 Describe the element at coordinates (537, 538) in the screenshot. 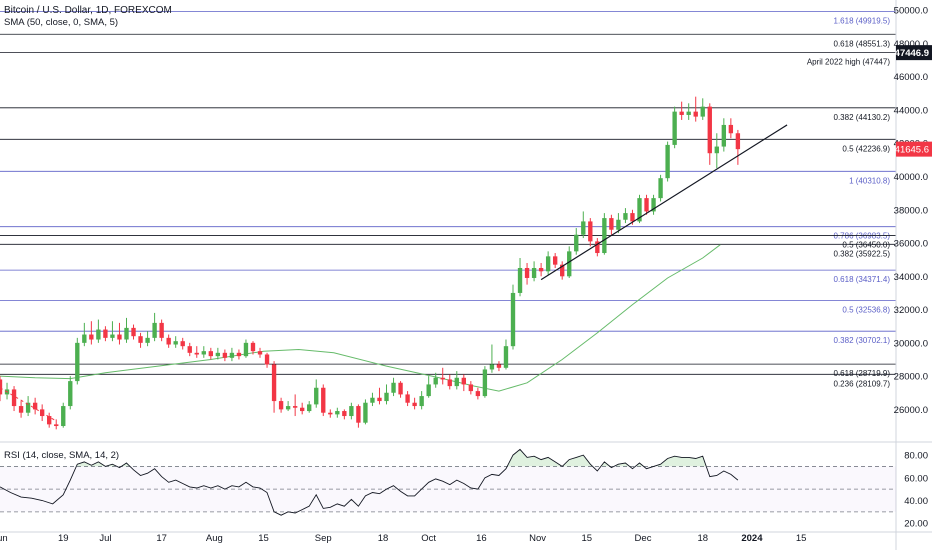

I see `time-tick-label: Nov` at that location.